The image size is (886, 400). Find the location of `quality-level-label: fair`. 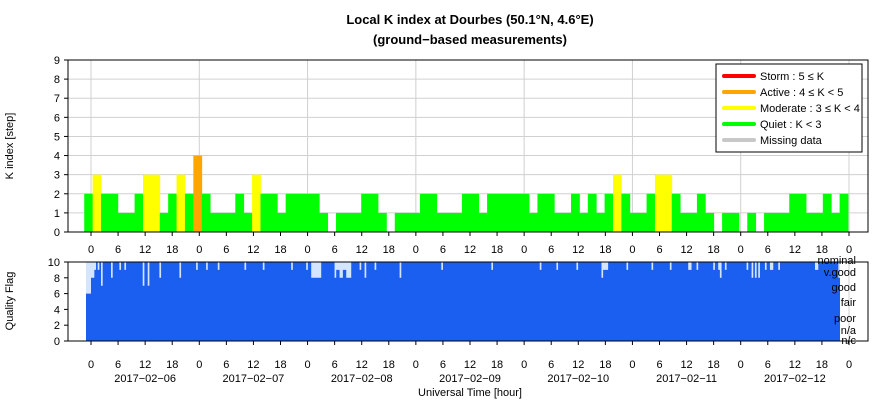

quality-level-label: fair is located at coordinates (849, 303).